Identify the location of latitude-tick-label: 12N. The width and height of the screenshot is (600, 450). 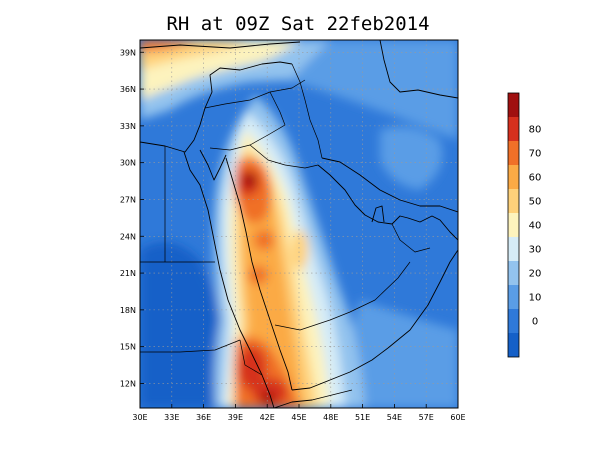
(128, 383).